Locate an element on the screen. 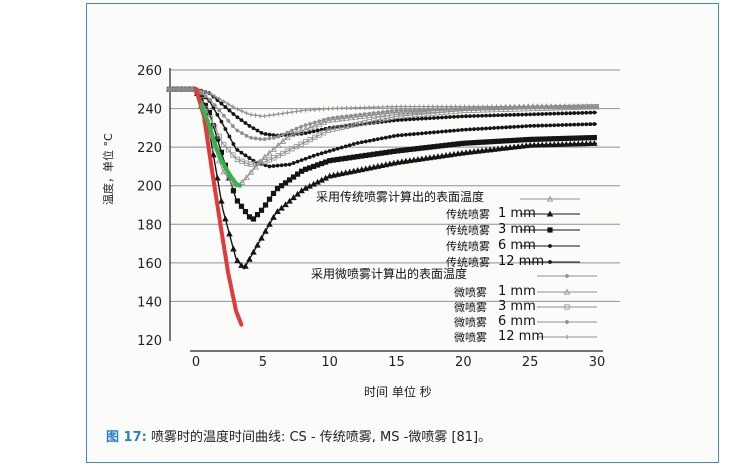  x-tick-label-15: 15 is located at coordinates (396, 362).